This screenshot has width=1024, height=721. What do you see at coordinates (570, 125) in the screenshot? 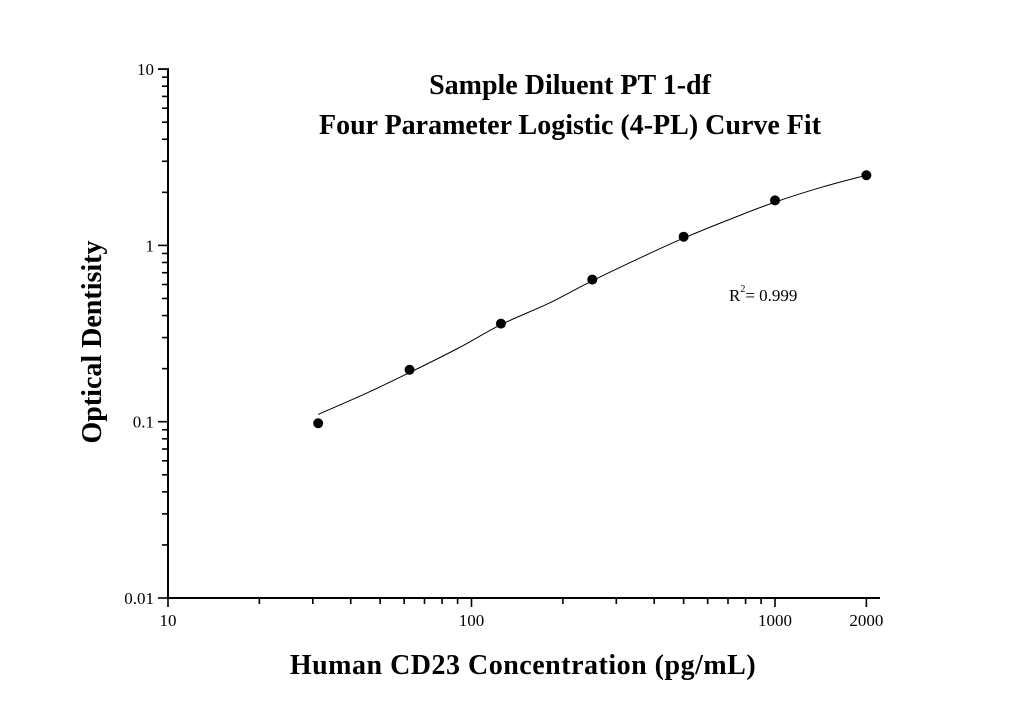
I see `chart-subtitle: Four Parameter Logistic (4-PL) Curve Fit` at bounding box center [570, 125].